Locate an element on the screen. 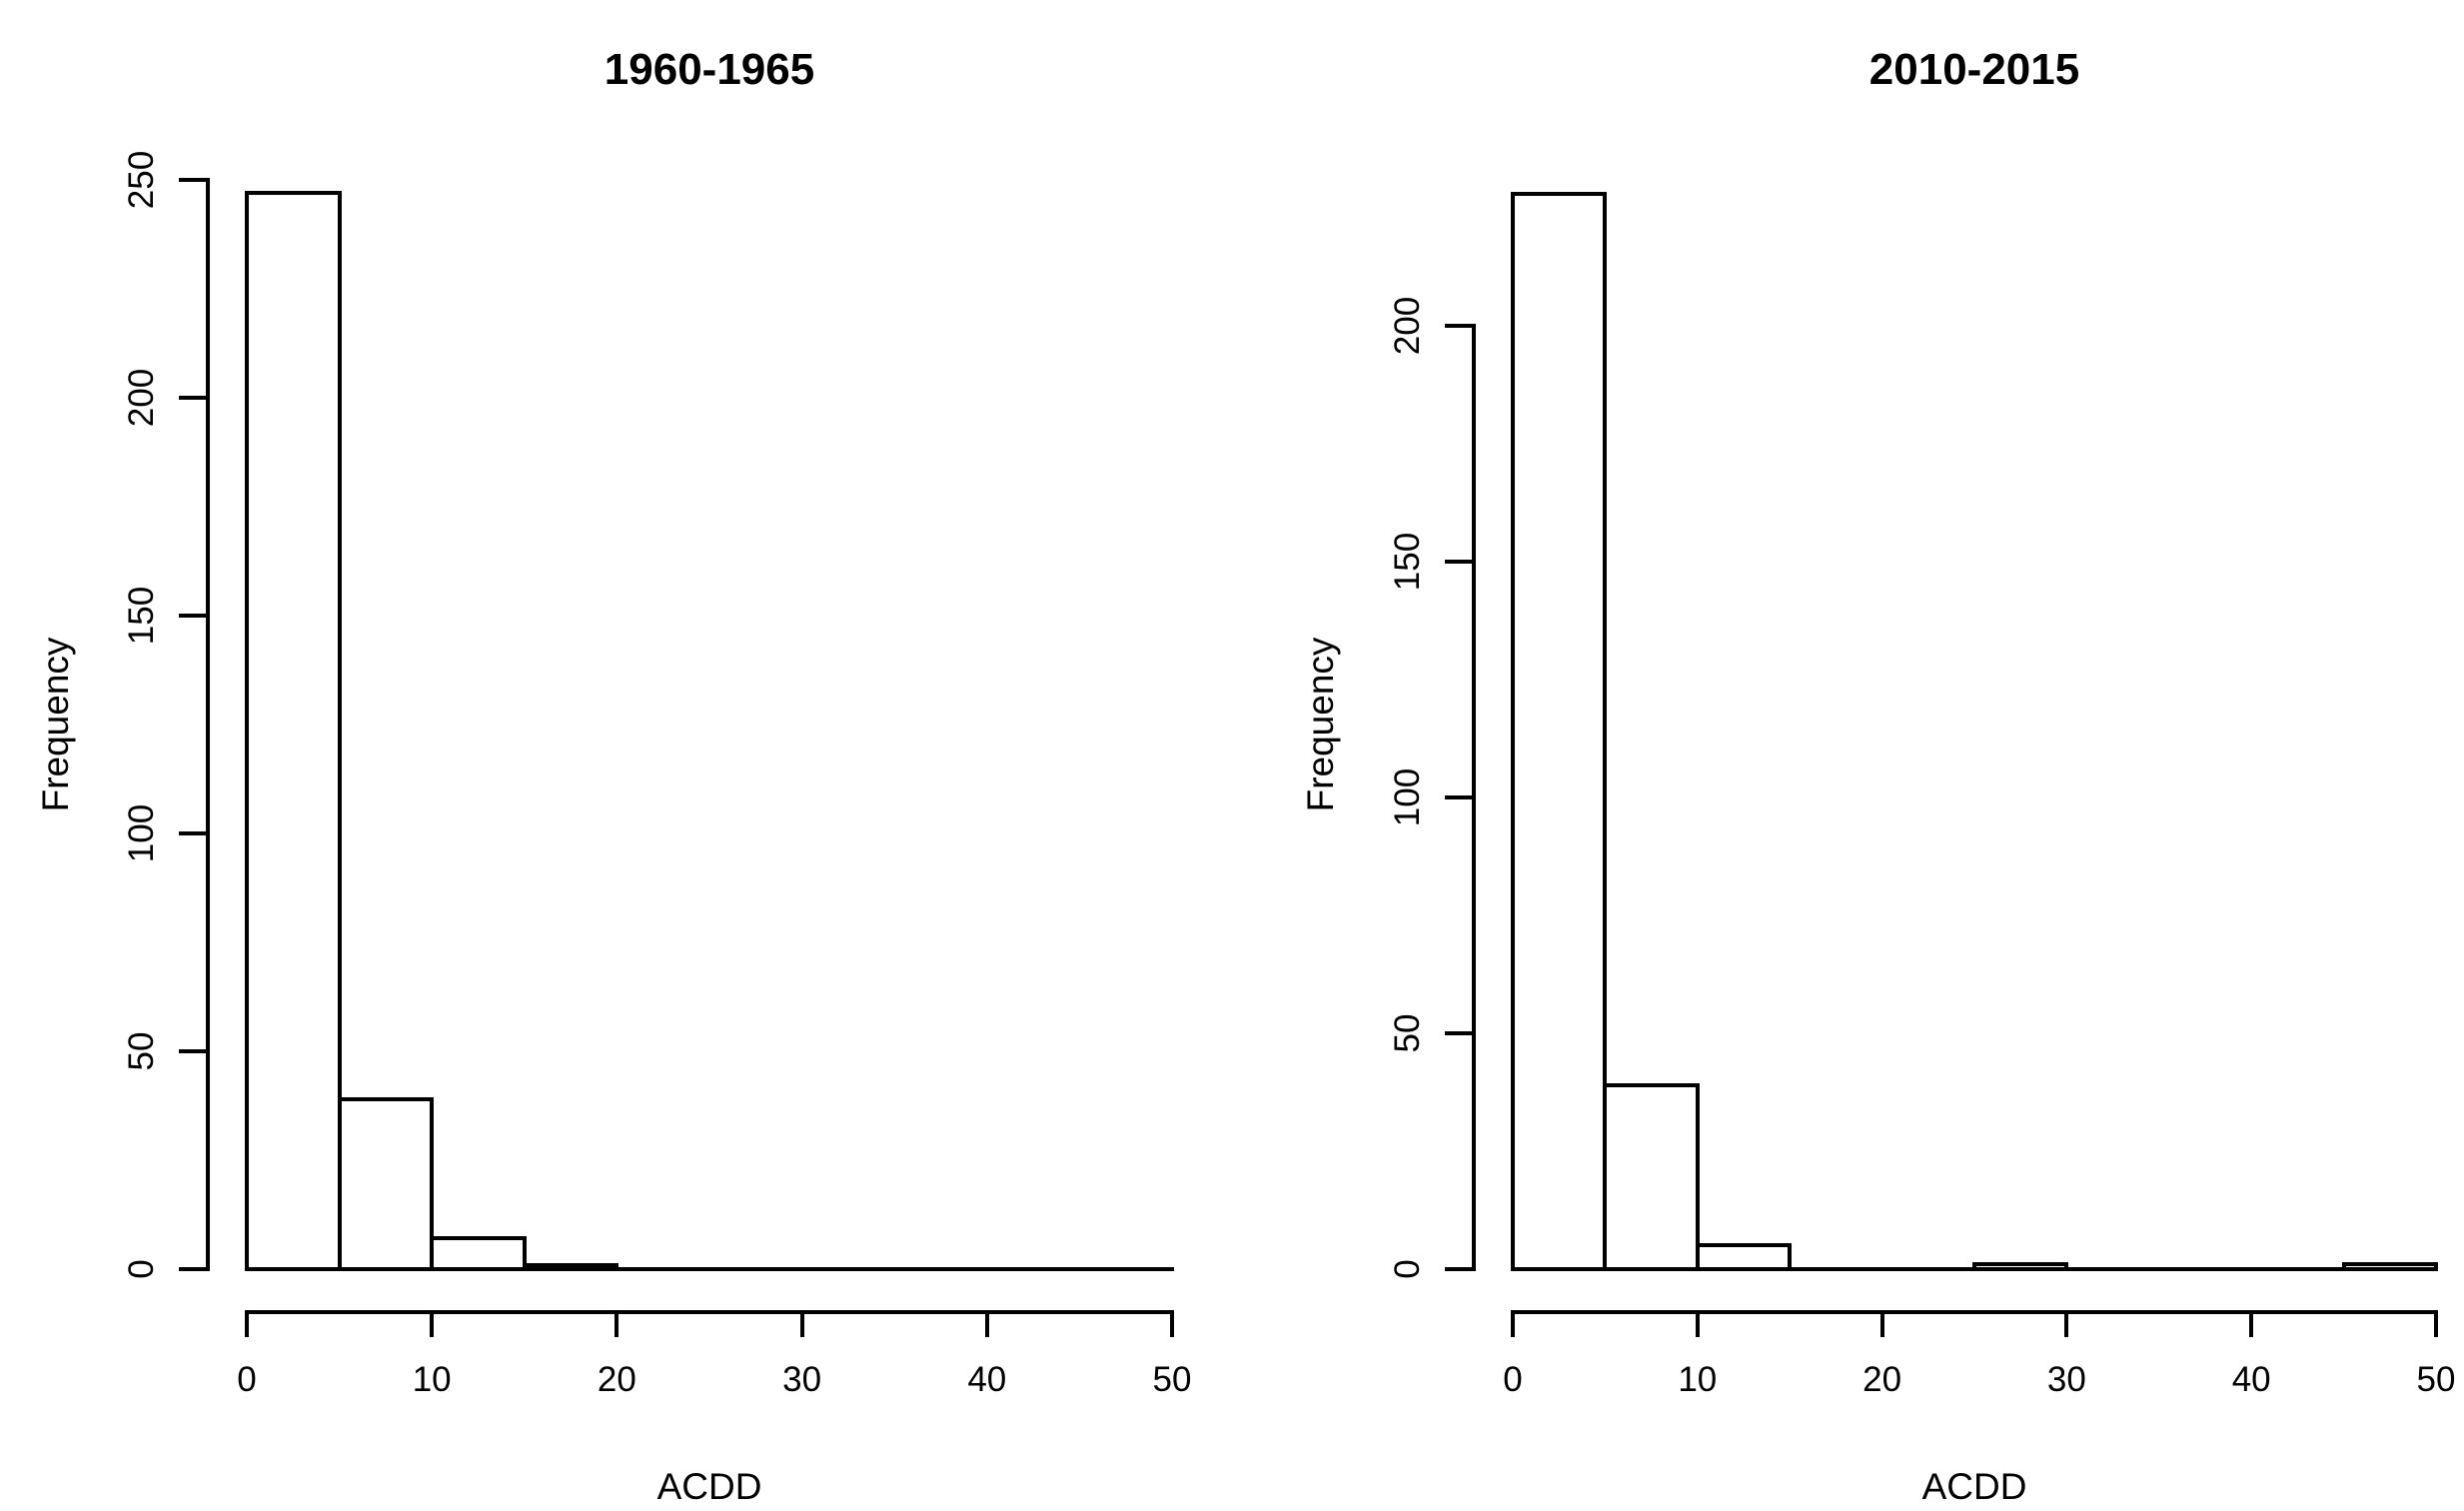 The image size is (2464, 1511). y-tick-label: 250 is located at coordinates (141, 180).